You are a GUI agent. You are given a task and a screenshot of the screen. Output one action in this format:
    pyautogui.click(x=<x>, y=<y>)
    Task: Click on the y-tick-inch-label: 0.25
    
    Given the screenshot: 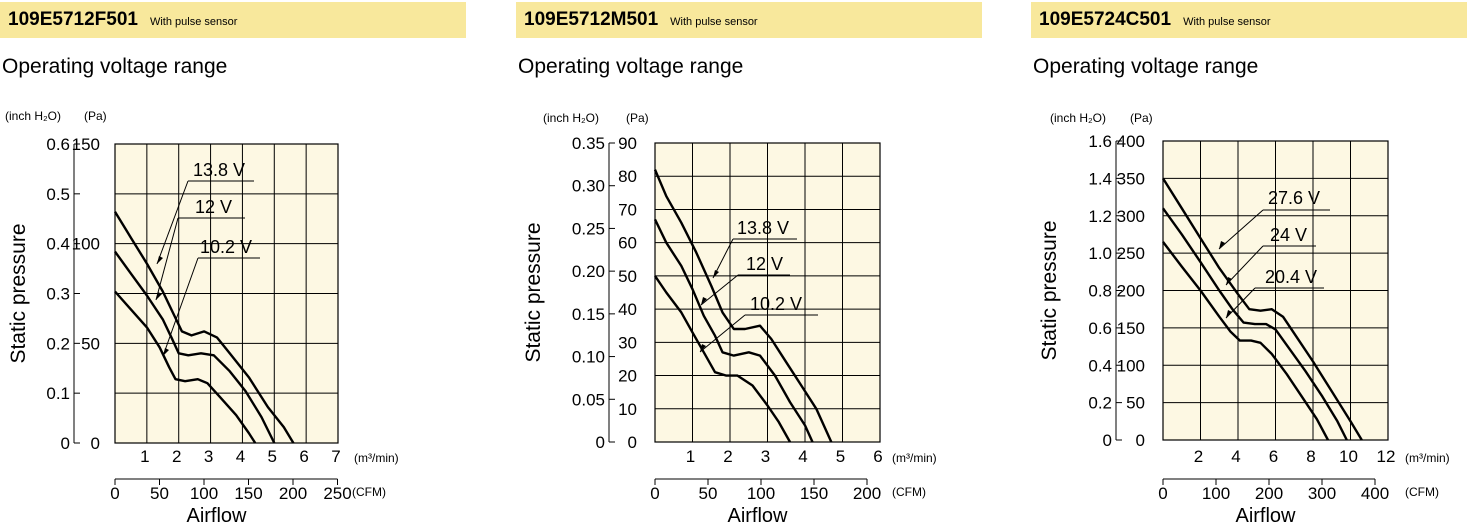 What is the action you would take?
    pyautogui.click(x=588, y=228)
    